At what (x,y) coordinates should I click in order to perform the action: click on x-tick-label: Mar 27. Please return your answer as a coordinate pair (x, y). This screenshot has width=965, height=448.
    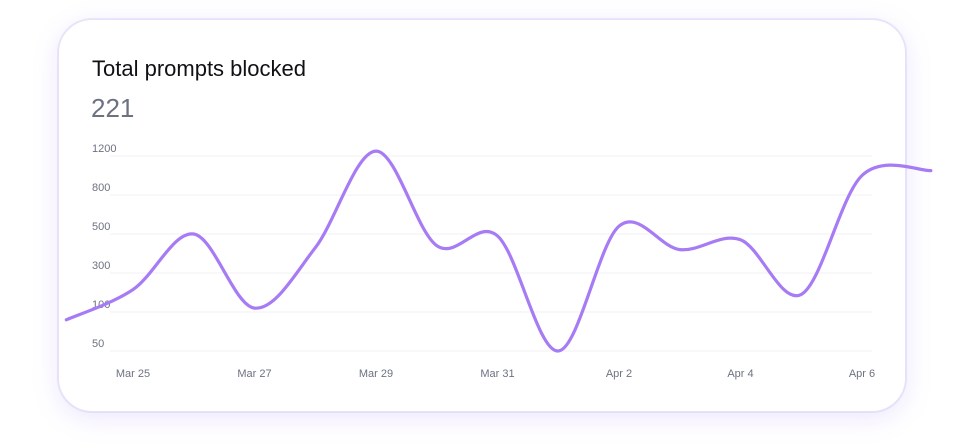
    Looking at the image, I should click on (254, 374).